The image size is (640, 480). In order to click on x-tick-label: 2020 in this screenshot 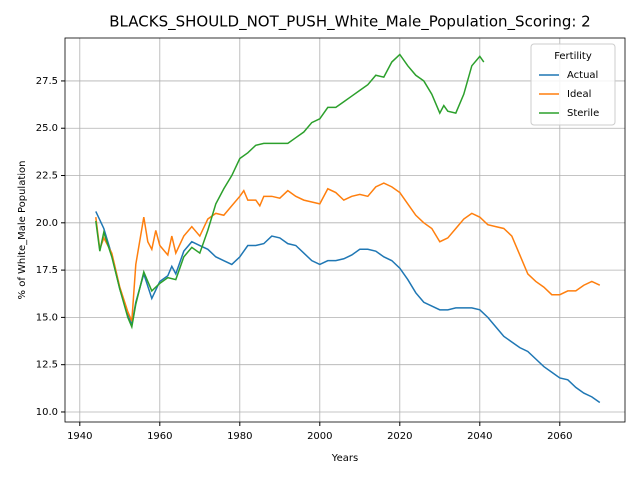, I will do `click(399, 436)`.